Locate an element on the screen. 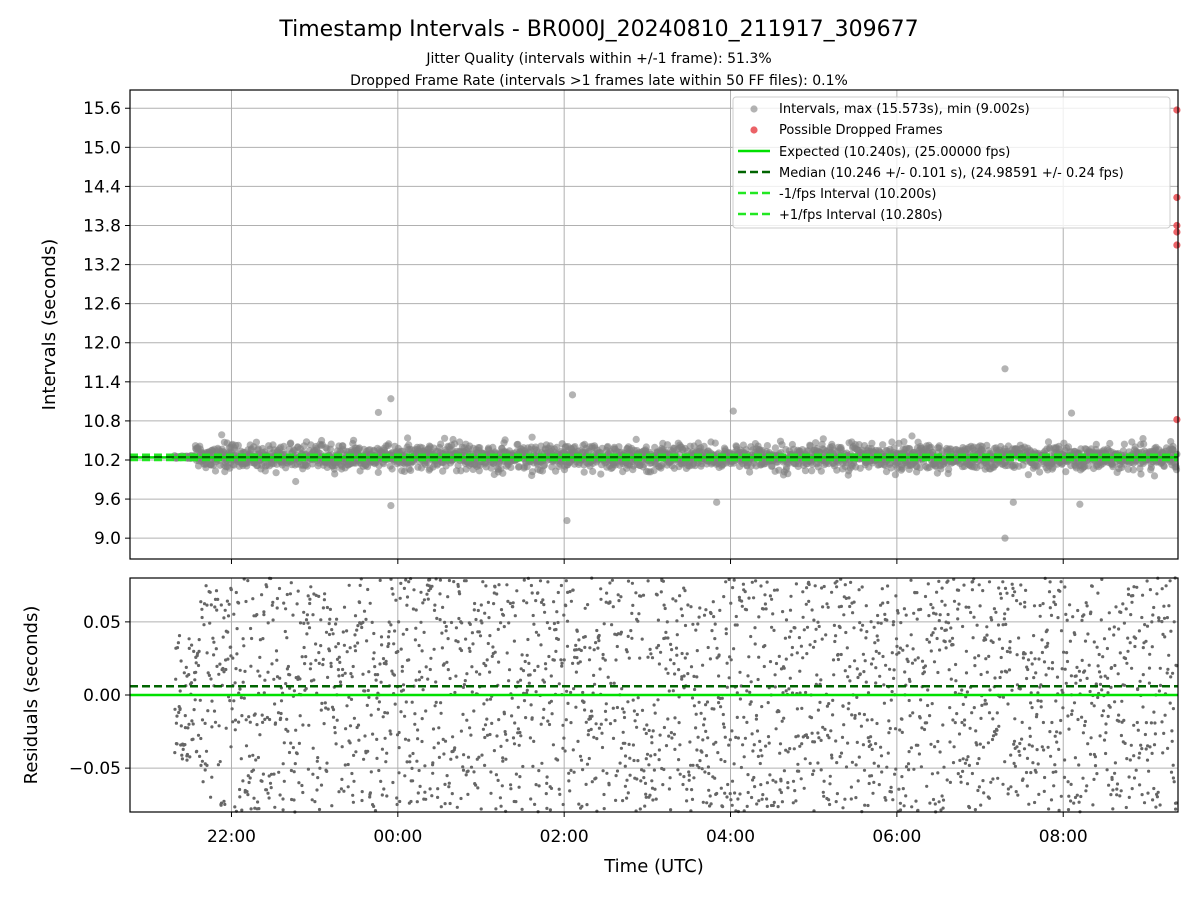 The width and height of the screenshot is (1200, 904). dropped-frame-point is located at coordinates (1176, 244).